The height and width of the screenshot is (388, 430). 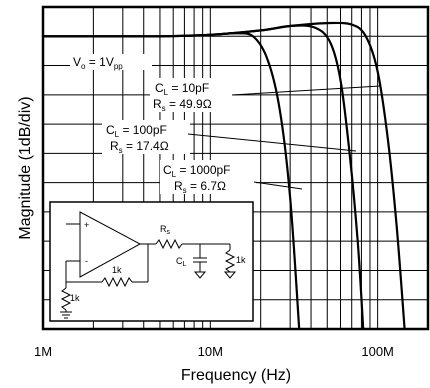 I want to click on svg-text: CL = 1000pF, so click(x=197, y=171).